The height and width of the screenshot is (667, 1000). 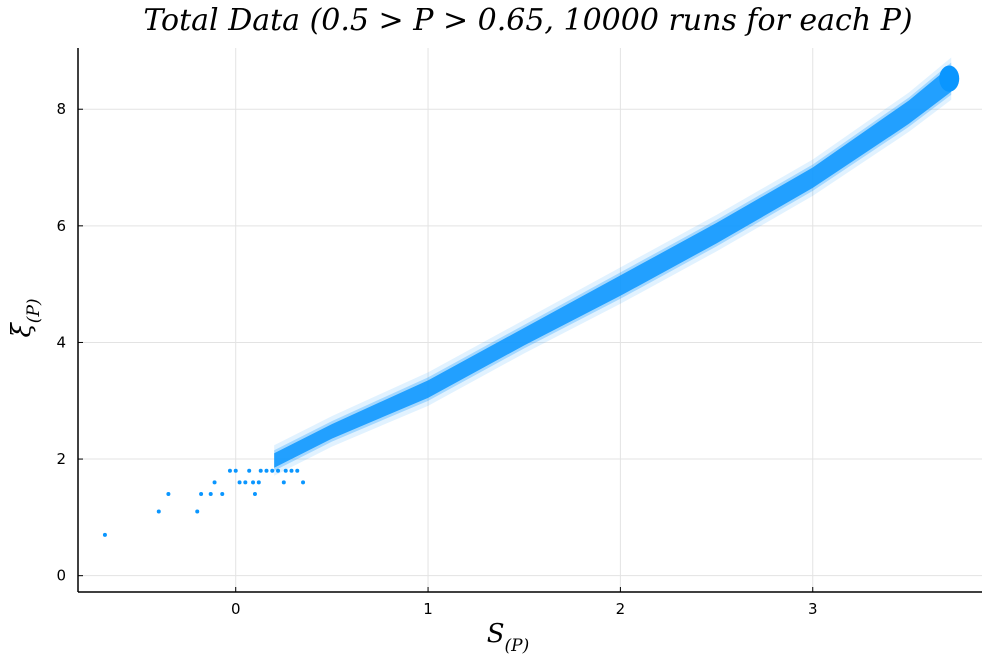 I want to click on y-tick-label: 0, so click(x=61, y=576).